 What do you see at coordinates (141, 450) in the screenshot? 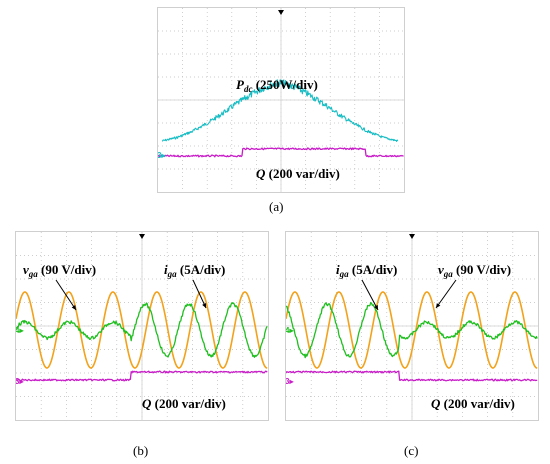
I see `panel-label-b: (b)` at bounding box center [141, 450].